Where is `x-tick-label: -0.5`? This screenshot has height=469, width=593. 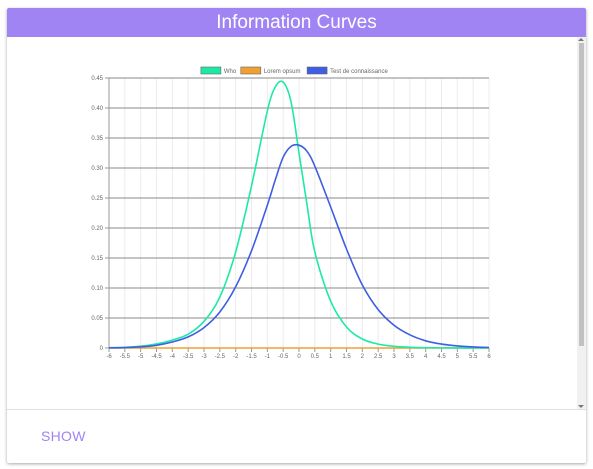 x-tick-label: -0.5 is located at coordinates (283, 357).